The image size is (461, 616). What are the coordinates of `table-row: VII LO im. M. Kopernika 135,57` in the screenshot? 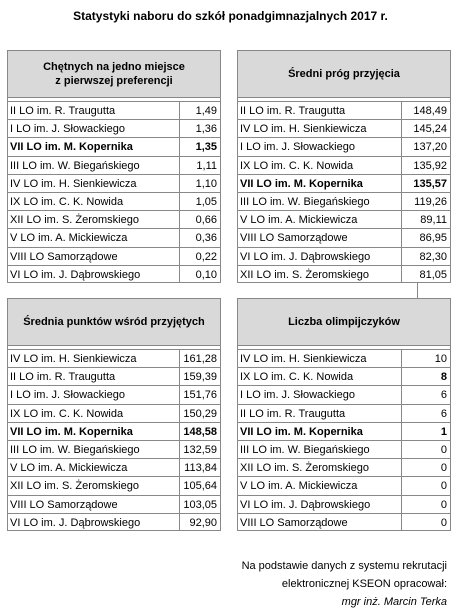 It's located at (344, 182).